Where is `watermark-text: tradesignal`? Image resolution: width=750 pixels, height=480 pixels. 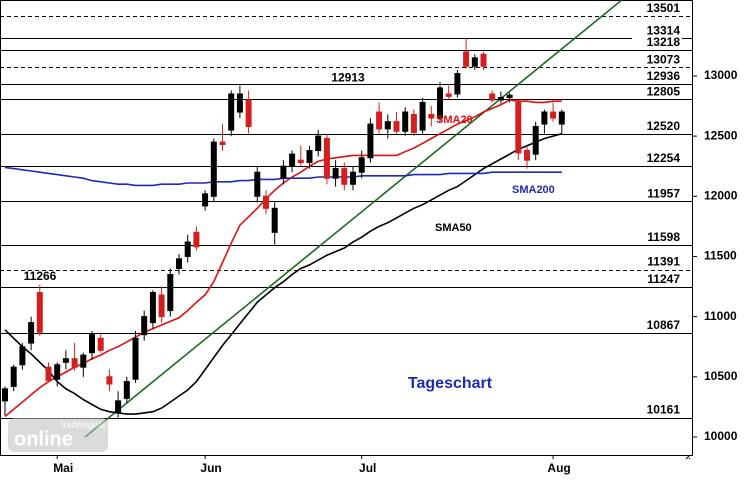
watermark-text: tradesignal is located at coordinates (83, 424).